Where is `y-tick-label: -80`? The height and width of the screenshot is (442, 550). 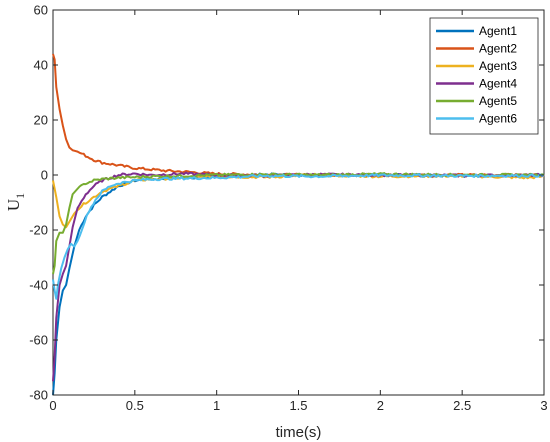
y-tick-label: -80 is located at coordinates (38, 395).